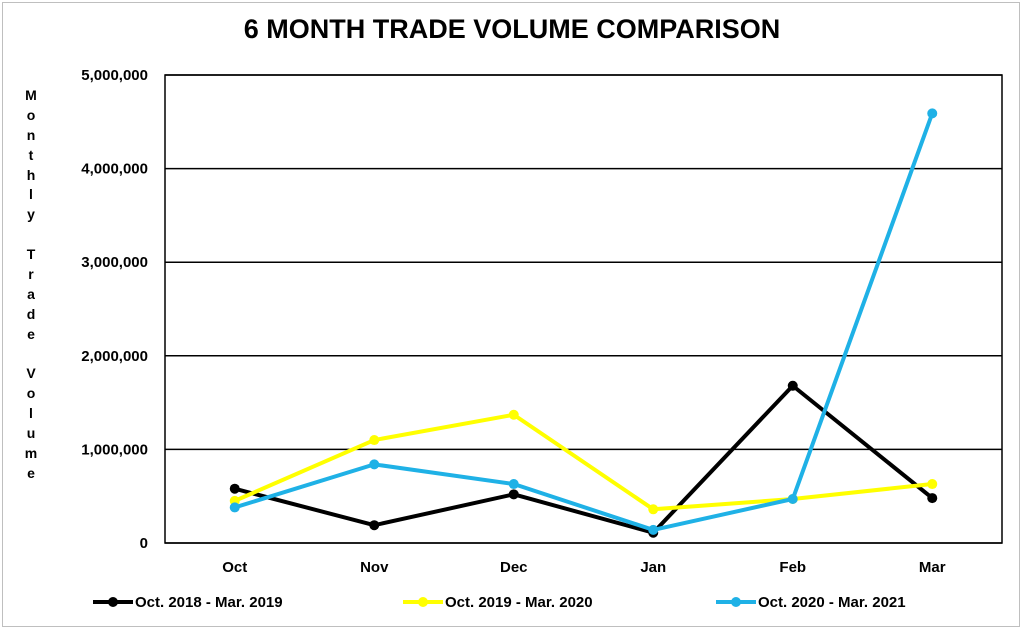 This screenshot has height=631, width=1024. I want to click on y-axis-label-letter: u, so click(31, 433).